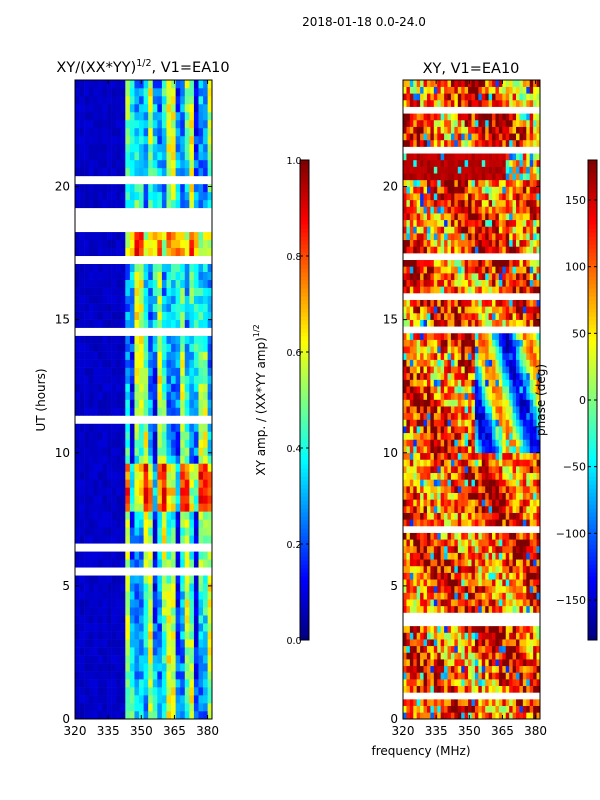 This screenshot has width=600, height=800. Describe the element at coordinates (260, 399) in the screenshot. I see `amplitude-colorbar-label: XY amp. / (XX*YY amp)1/2` at that location.